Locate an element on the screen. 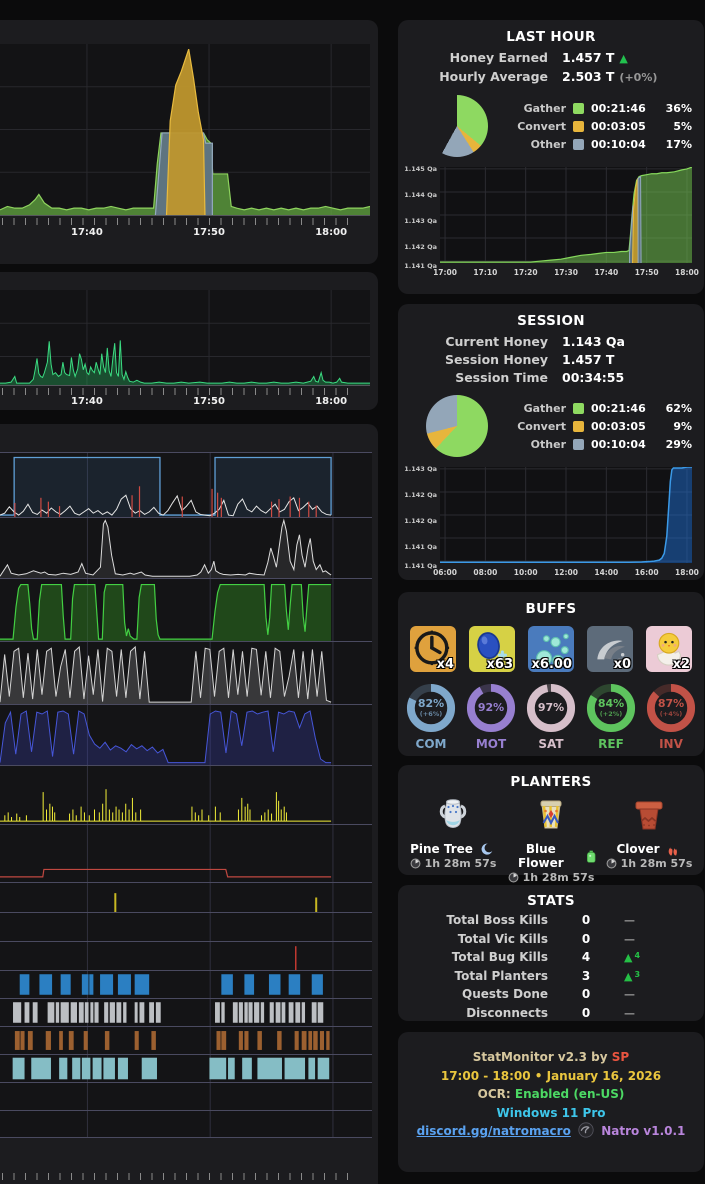  os-line: Windows 11 Pro is located at coordinates (551, 1112).